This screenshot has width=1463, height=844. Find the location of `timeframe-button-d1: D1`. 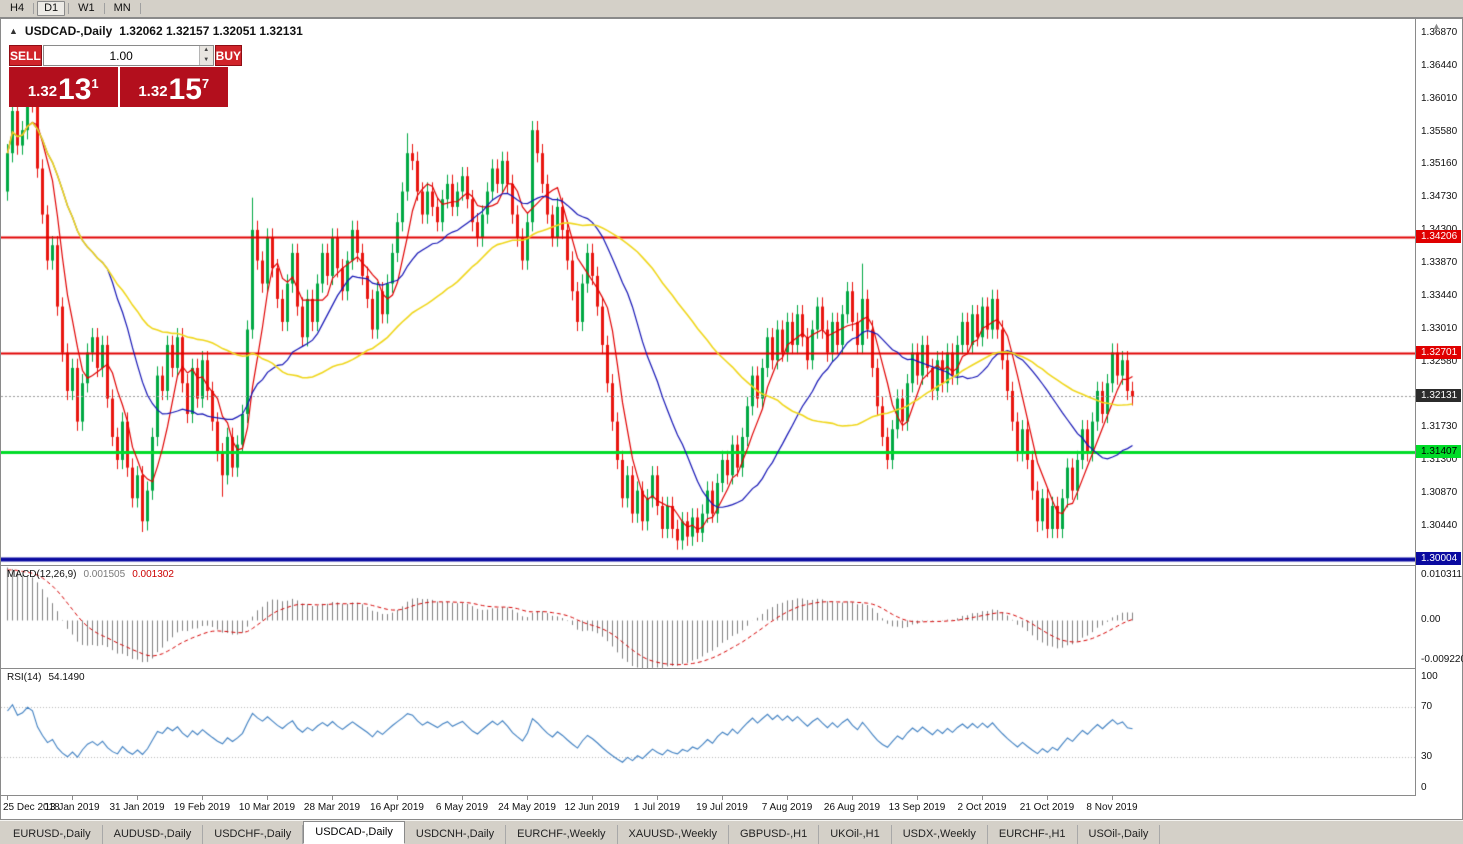

timeframe-button-d1: D1 is located at coordinates (51, 8).